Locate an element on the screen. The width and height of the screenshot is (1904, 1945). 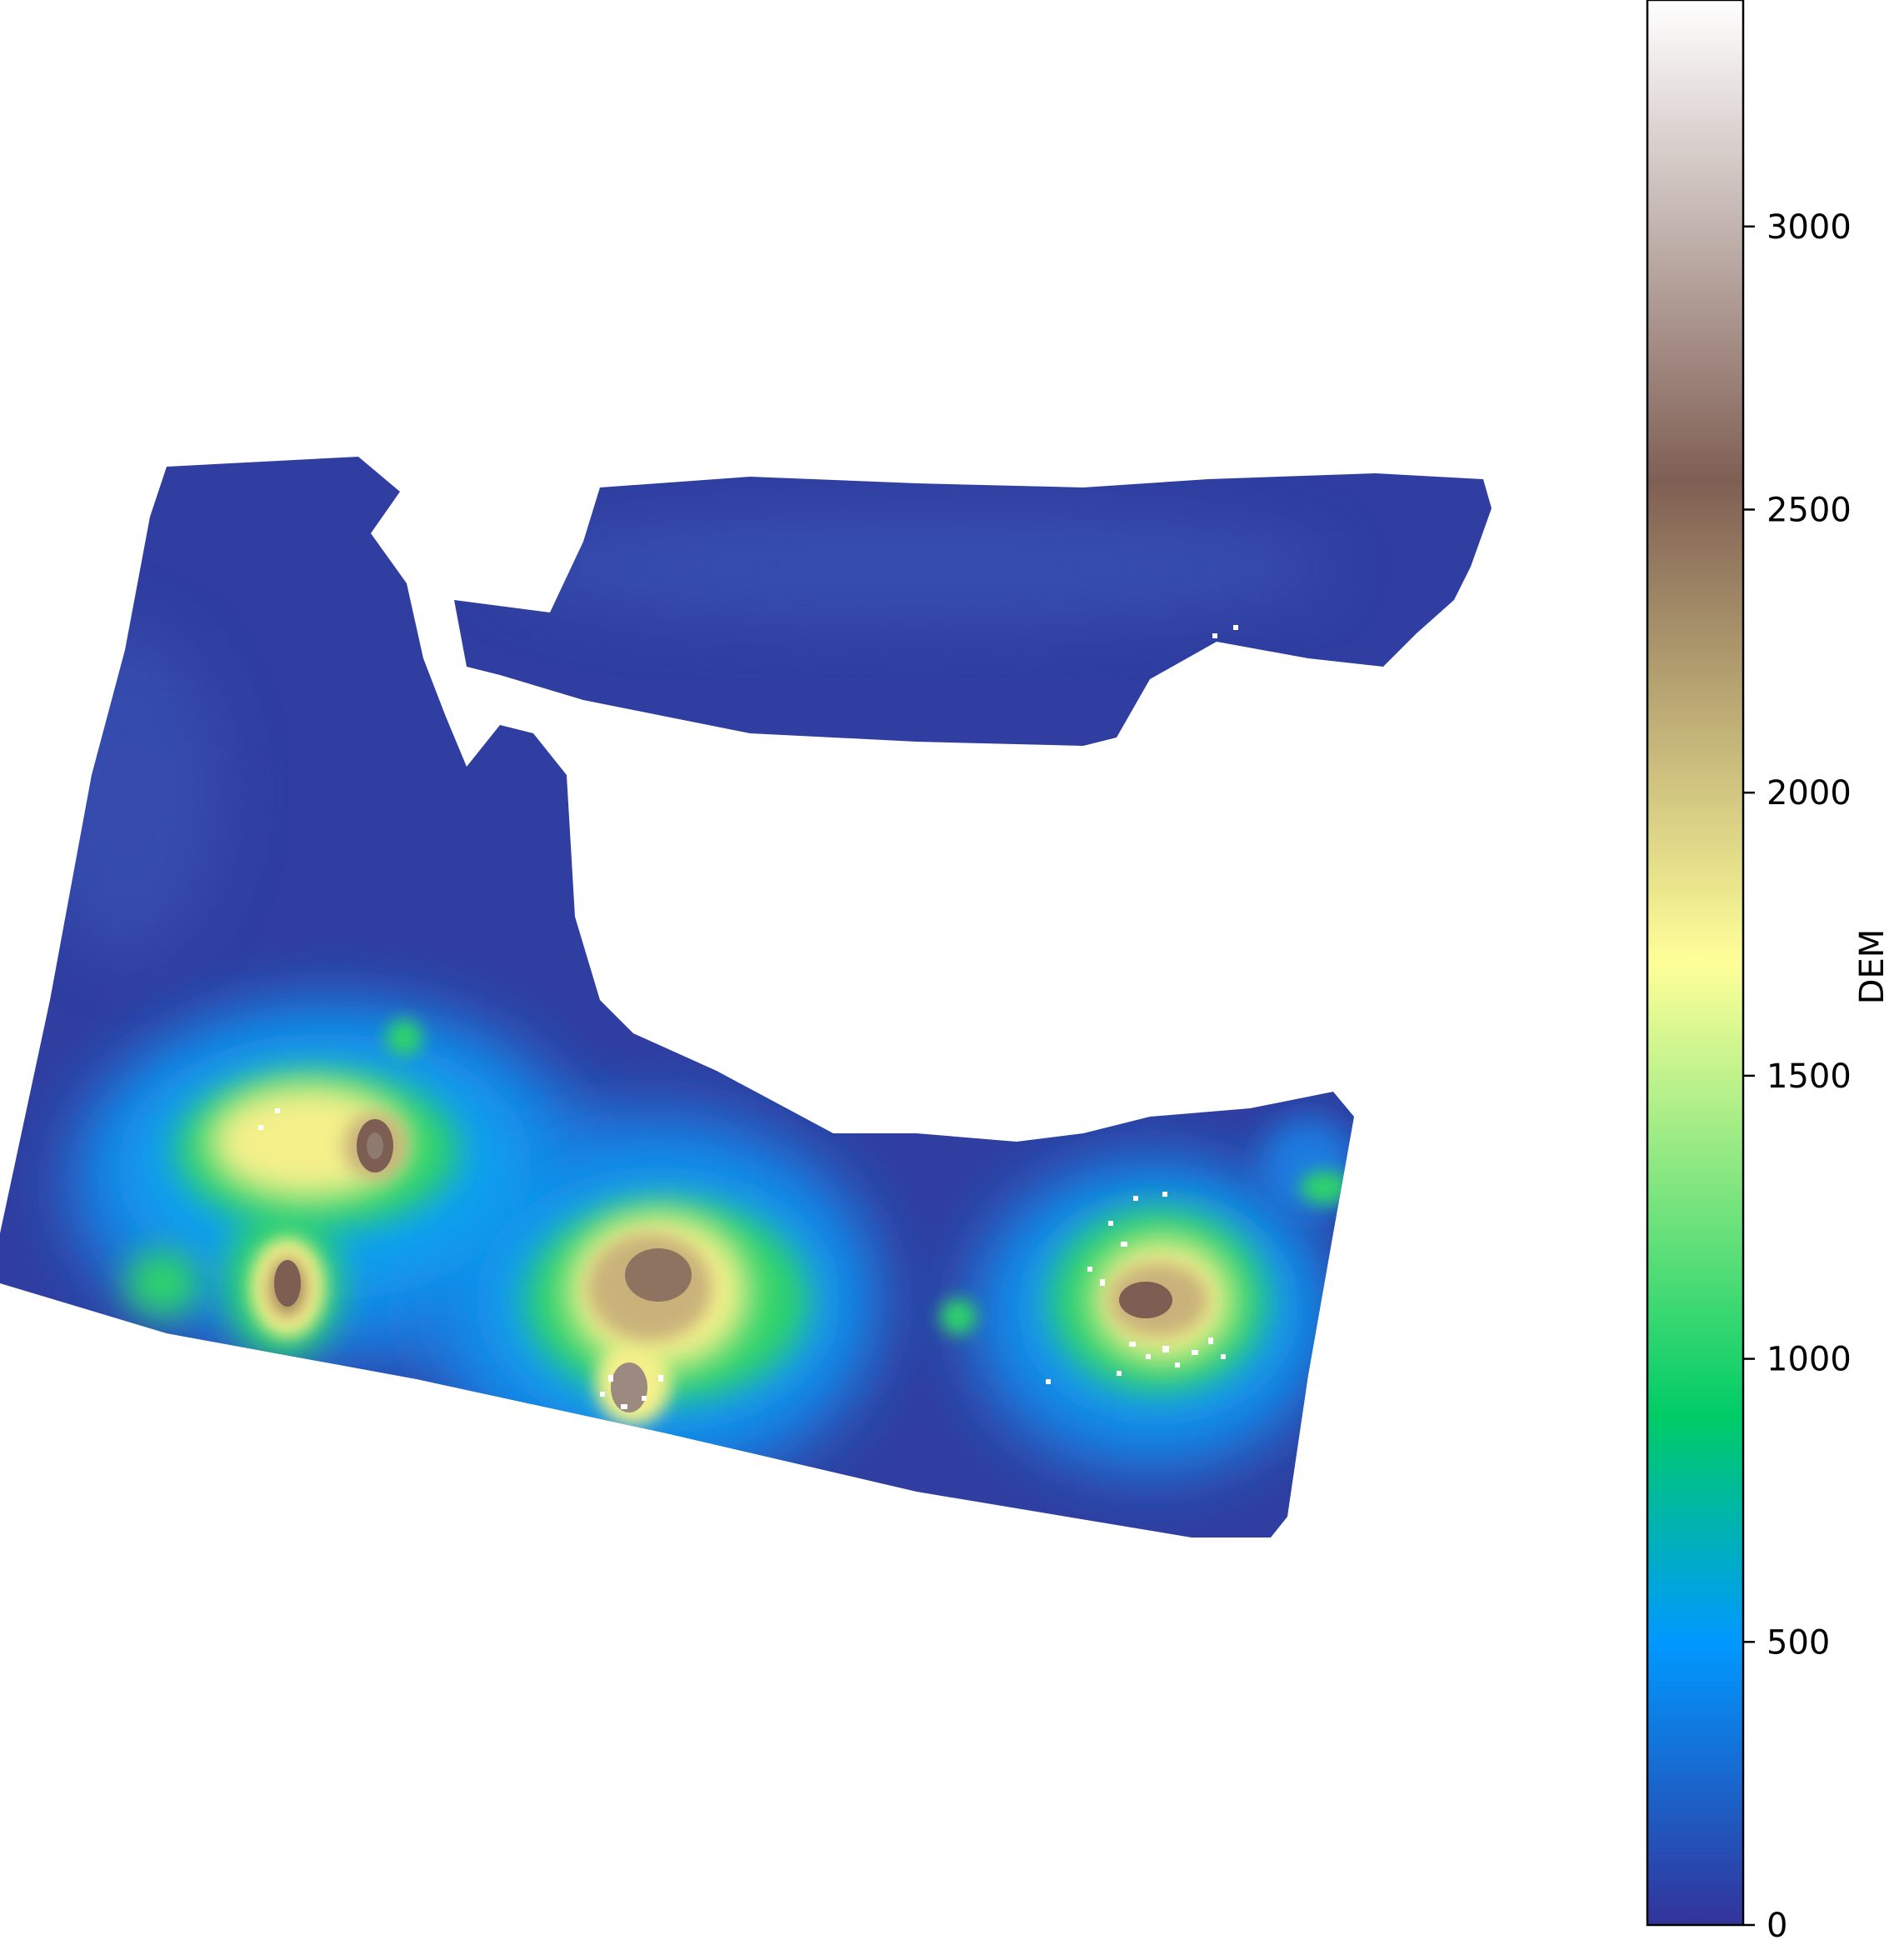
colorbar-ticks: 0 500 1000 1500 2000 2500 3000 is located at coordinates (1797, 1076).